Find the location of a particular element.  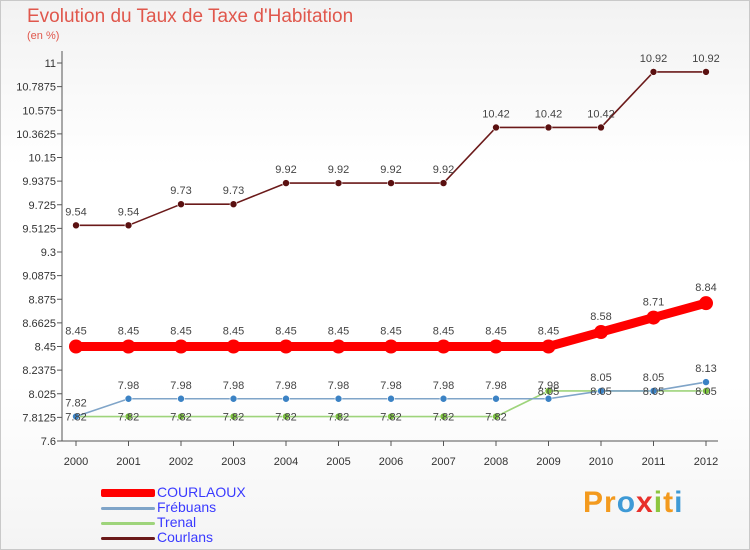

y-tick-label: 9.9375 is located at coordinates (39, 182).